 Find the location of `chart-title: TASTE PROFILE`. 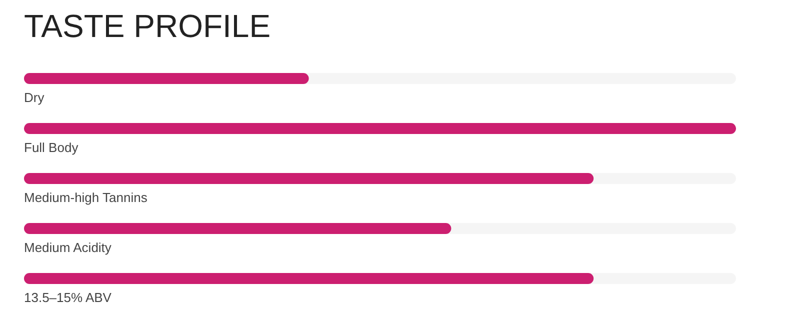

chart-title: TASTE PROFILE is located at coordinates (148, 27).